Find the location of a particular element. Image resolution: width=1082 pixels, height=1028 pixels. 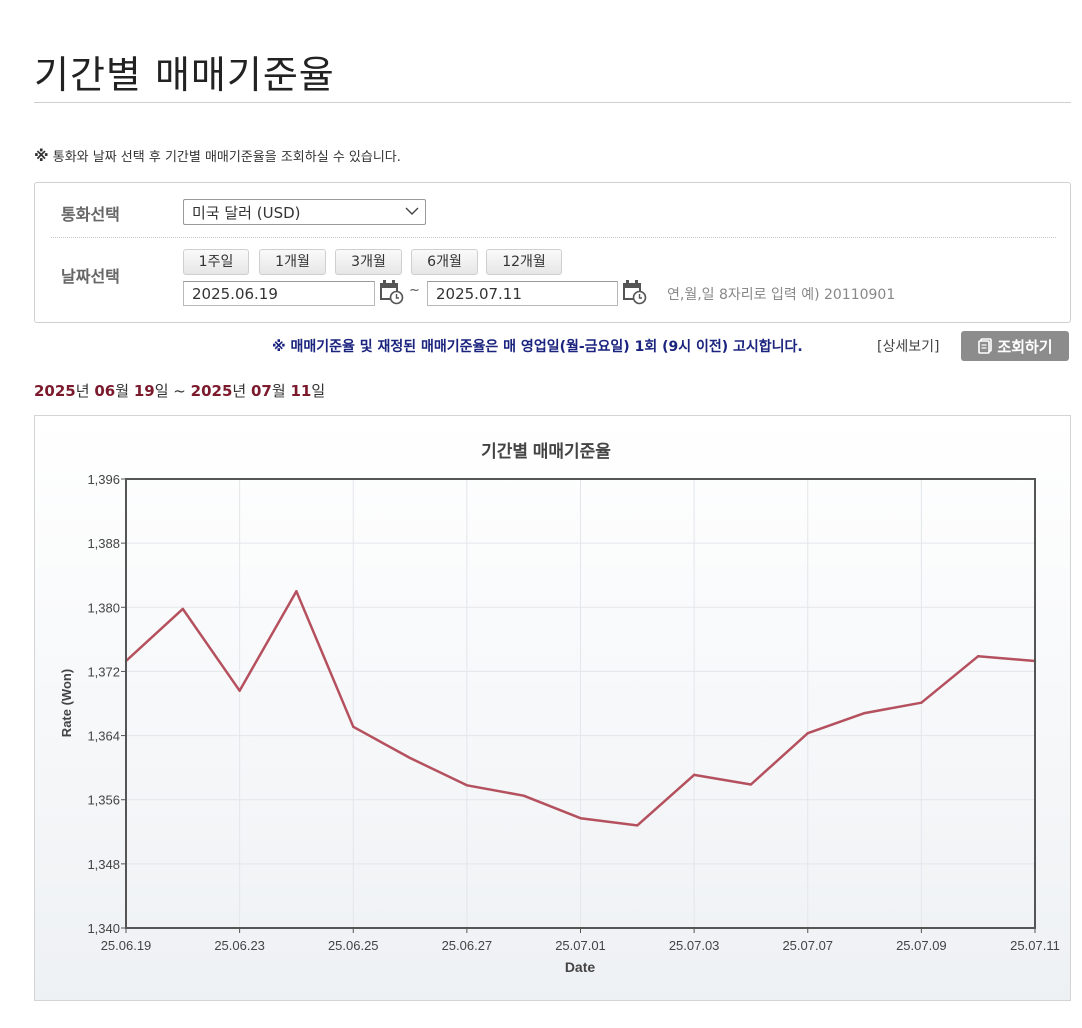

query-button-label: 조회하기 is located at coordinates (1025, 346).